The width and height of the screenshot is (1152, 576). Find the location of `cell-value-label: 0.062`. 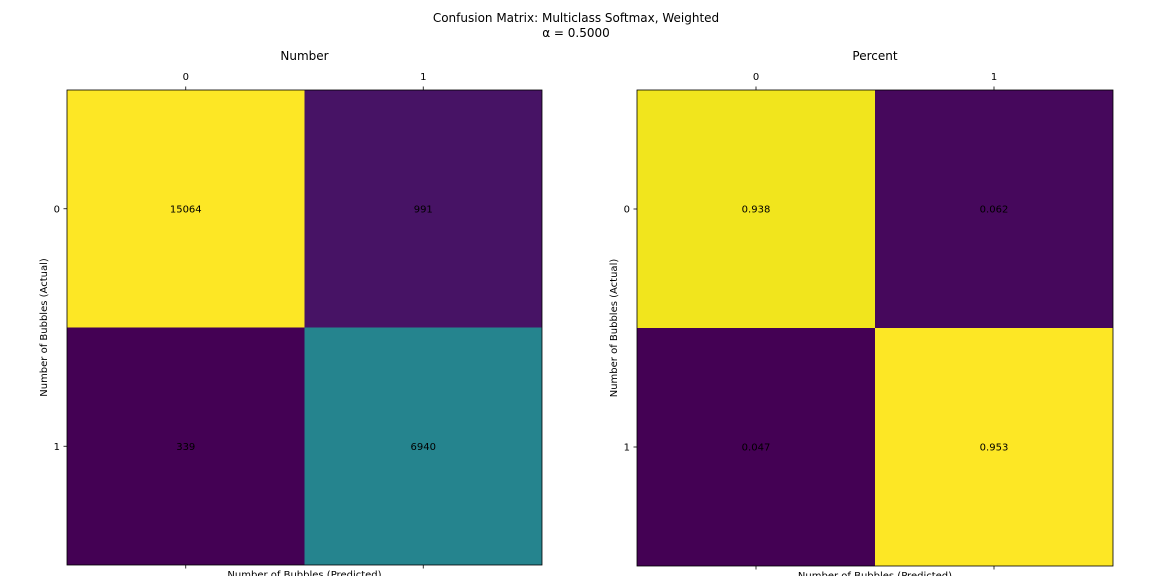

cell-value-label: 0.062 is located at coordinates (994, 210).